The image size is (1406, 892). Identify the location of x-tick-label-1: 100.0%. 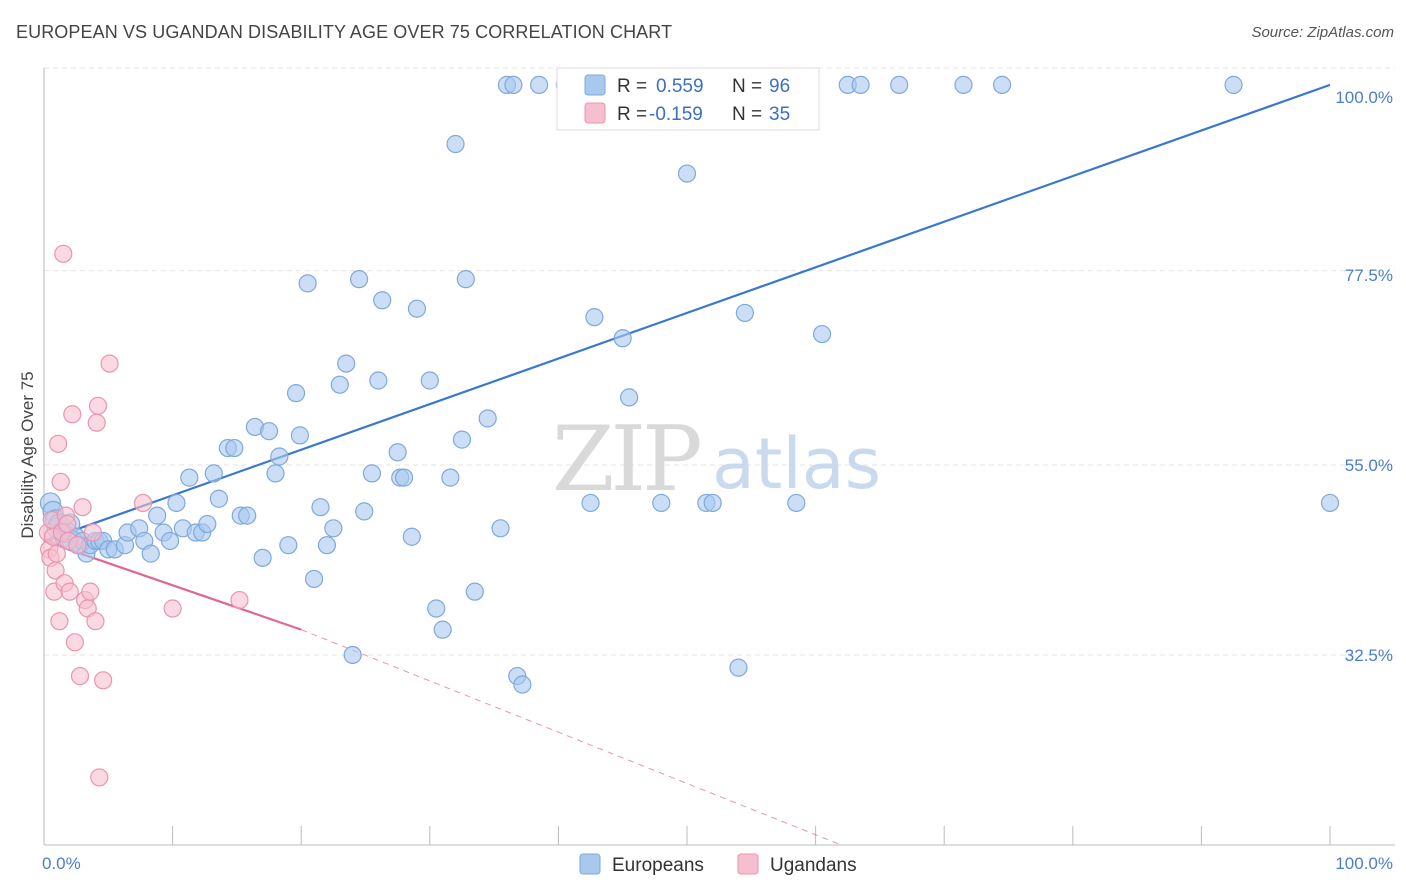
(1364, 863).